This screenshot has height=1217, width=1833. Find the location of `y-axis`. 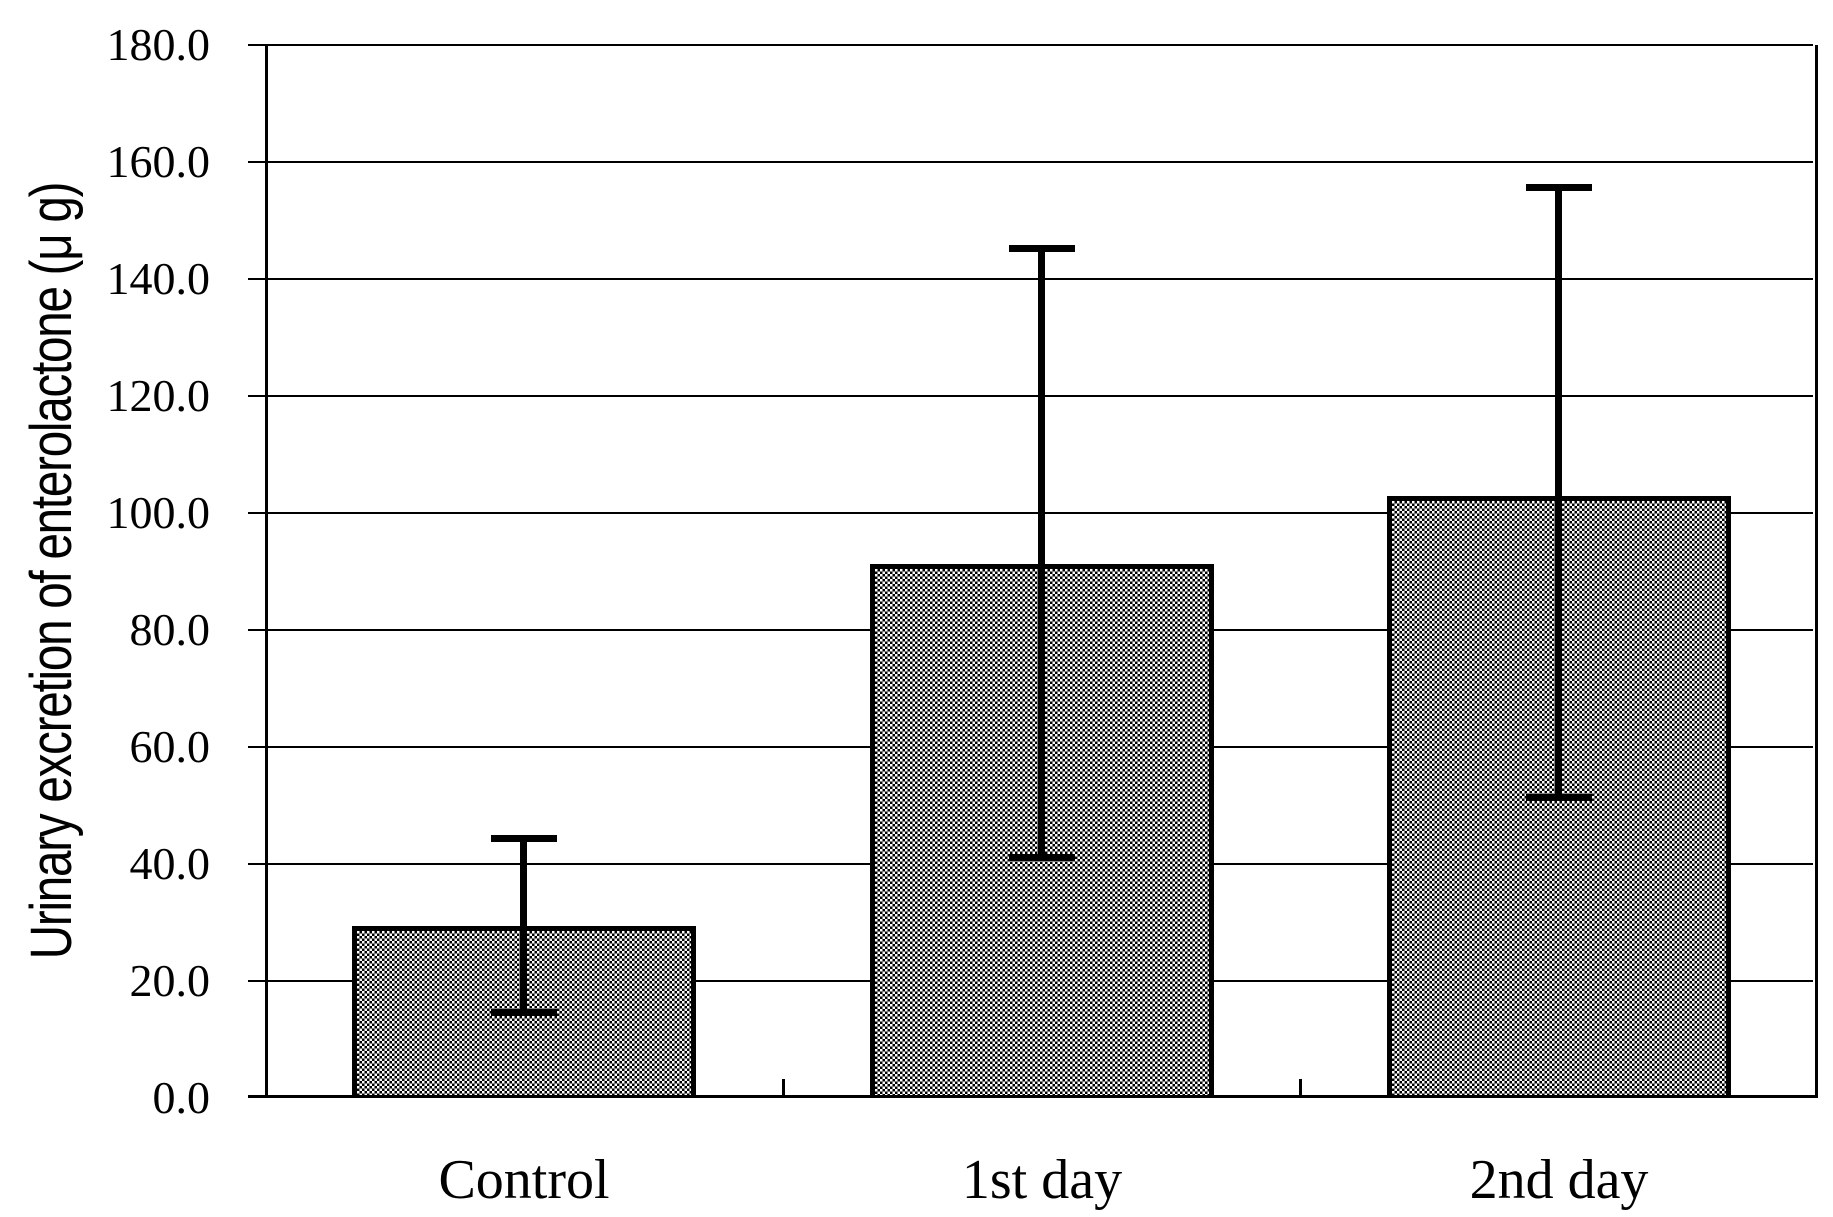

y-axis is located at coordinates (266, 571).